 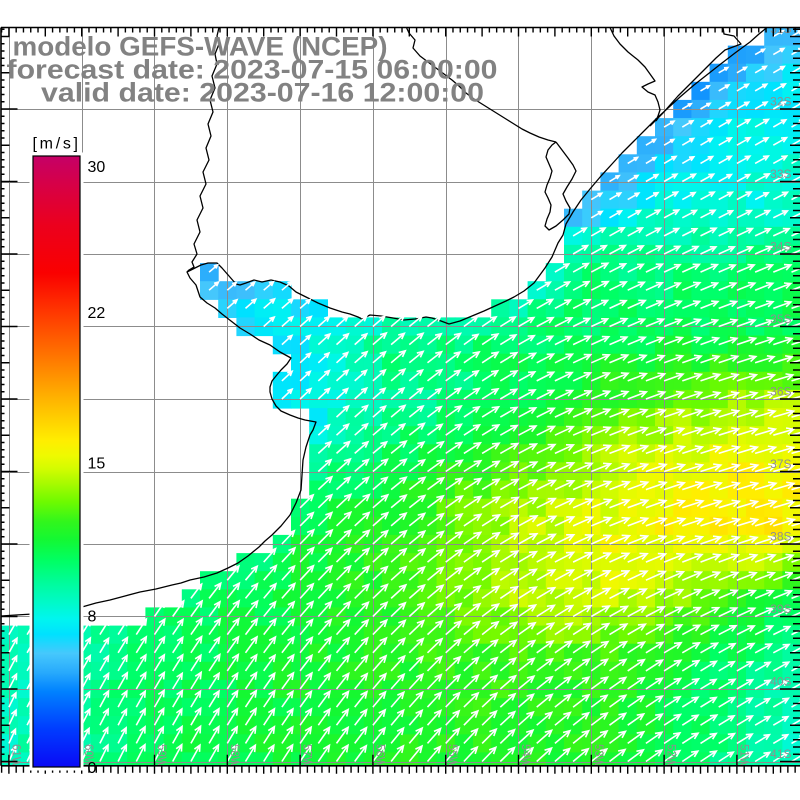 I want to click on svg-text: 35S, so click(x=780, y=319).